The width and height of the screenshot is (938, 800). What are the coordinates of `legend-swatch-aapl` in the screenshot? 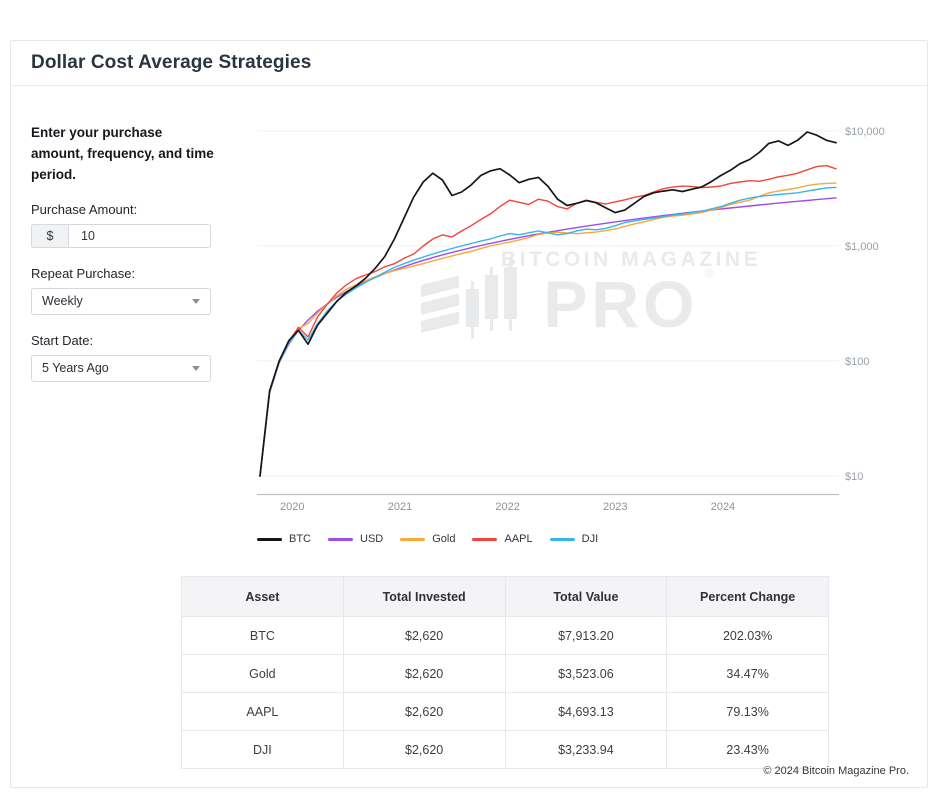 It's located at (485, 539).